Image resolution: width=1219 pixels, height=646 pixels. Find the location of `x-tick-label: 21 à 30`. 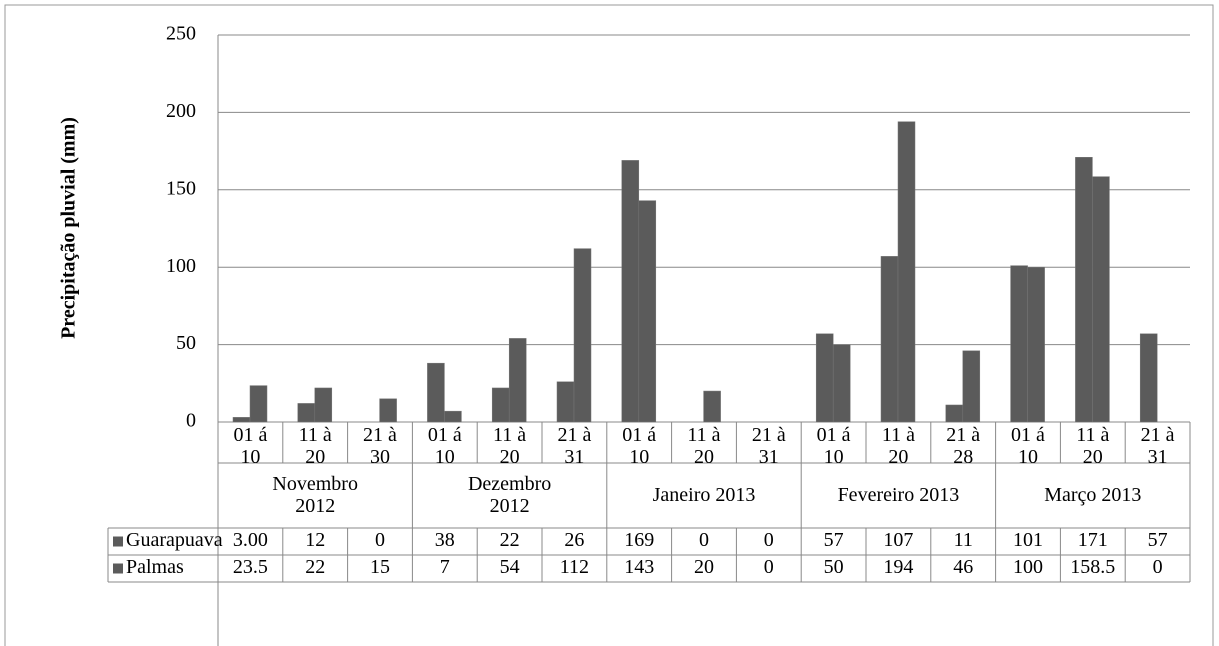

x-tick-label: 21 à 30 is located at coordinates (380, 446).